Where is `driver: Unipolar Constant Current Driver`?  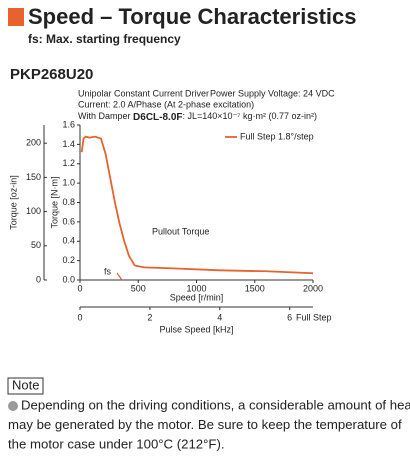 driver: Unipolar Constant Current Driver is located at coordinates (143, 93).